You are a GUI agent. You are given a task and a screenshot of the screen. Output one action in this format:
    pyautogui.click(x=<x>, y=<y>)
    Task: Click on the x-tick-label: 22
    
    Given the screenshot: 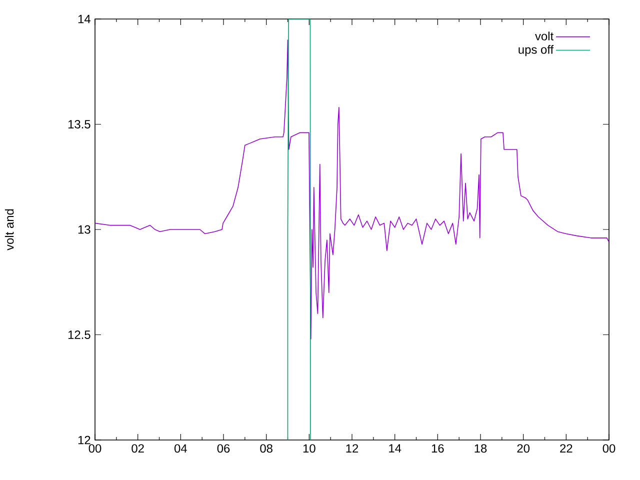 What is the action you would take?
    pyautogui.click(x=566, y=448)
    